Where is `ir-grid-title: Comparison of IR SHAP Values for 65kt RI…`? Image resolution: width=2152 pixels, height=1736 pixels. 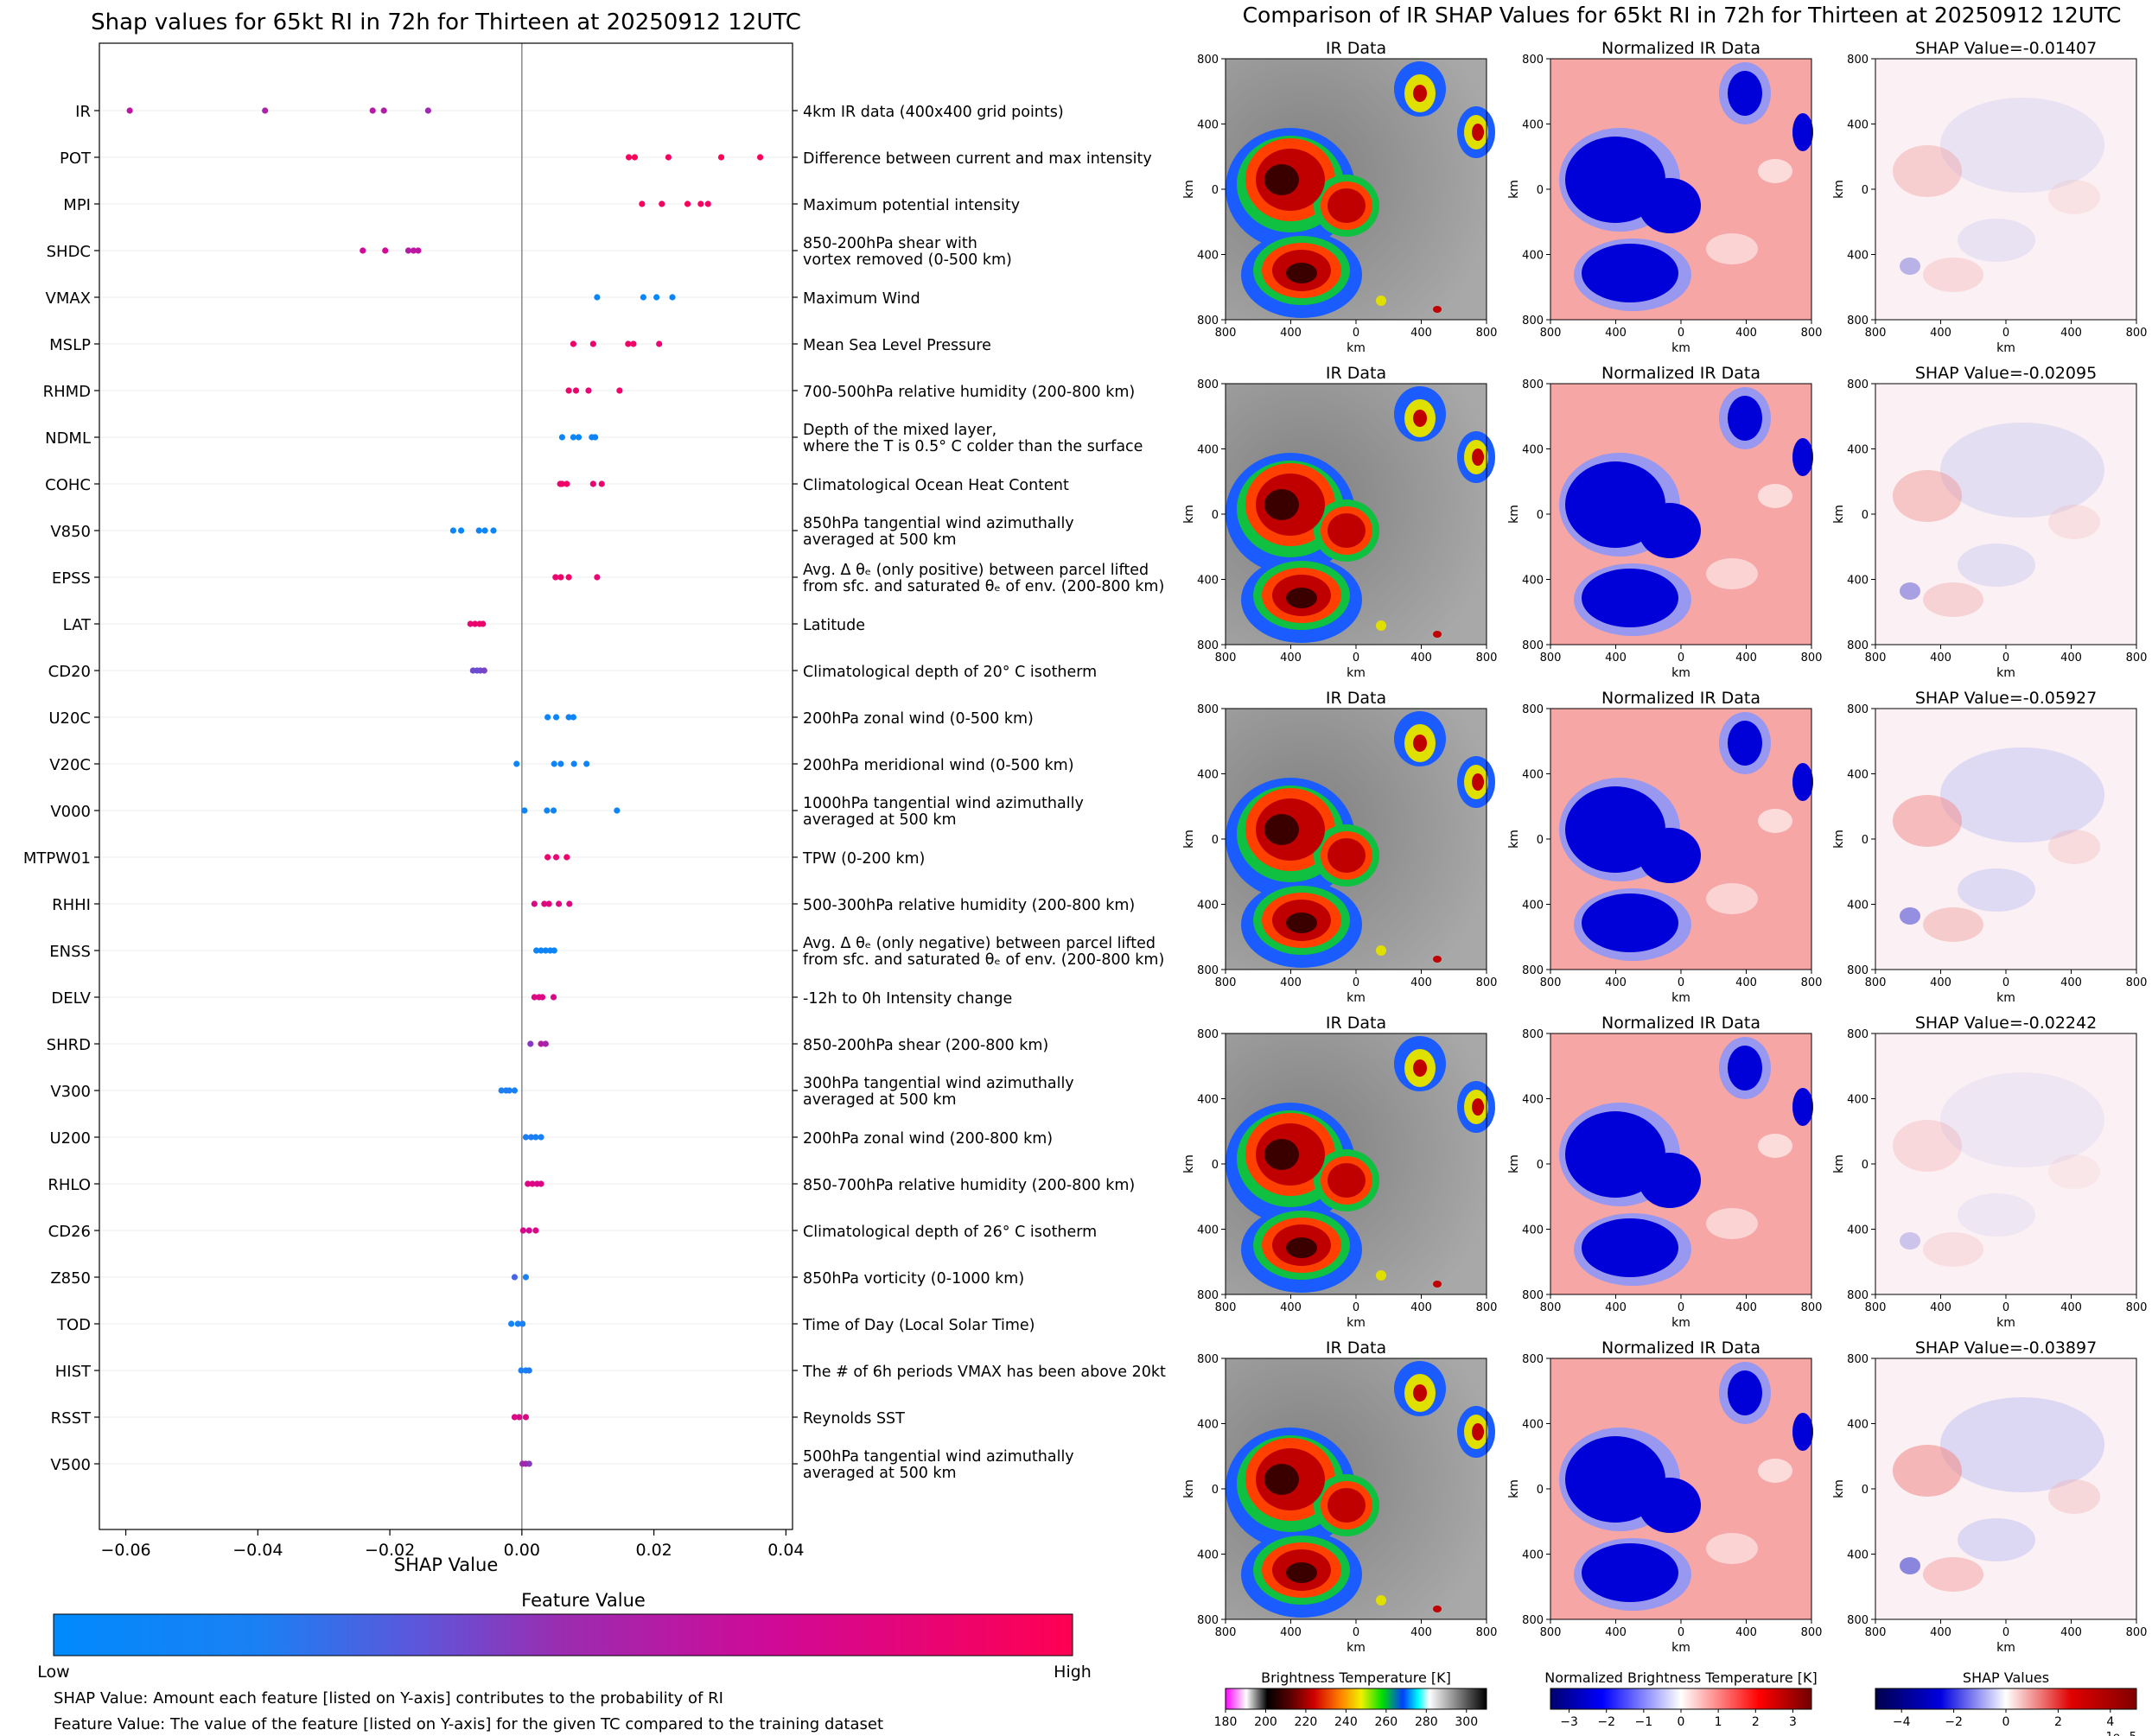
ir-grid-title: Comparison of IR SHAP Values for 65kt RI… is located at coordinates (1682, 15).